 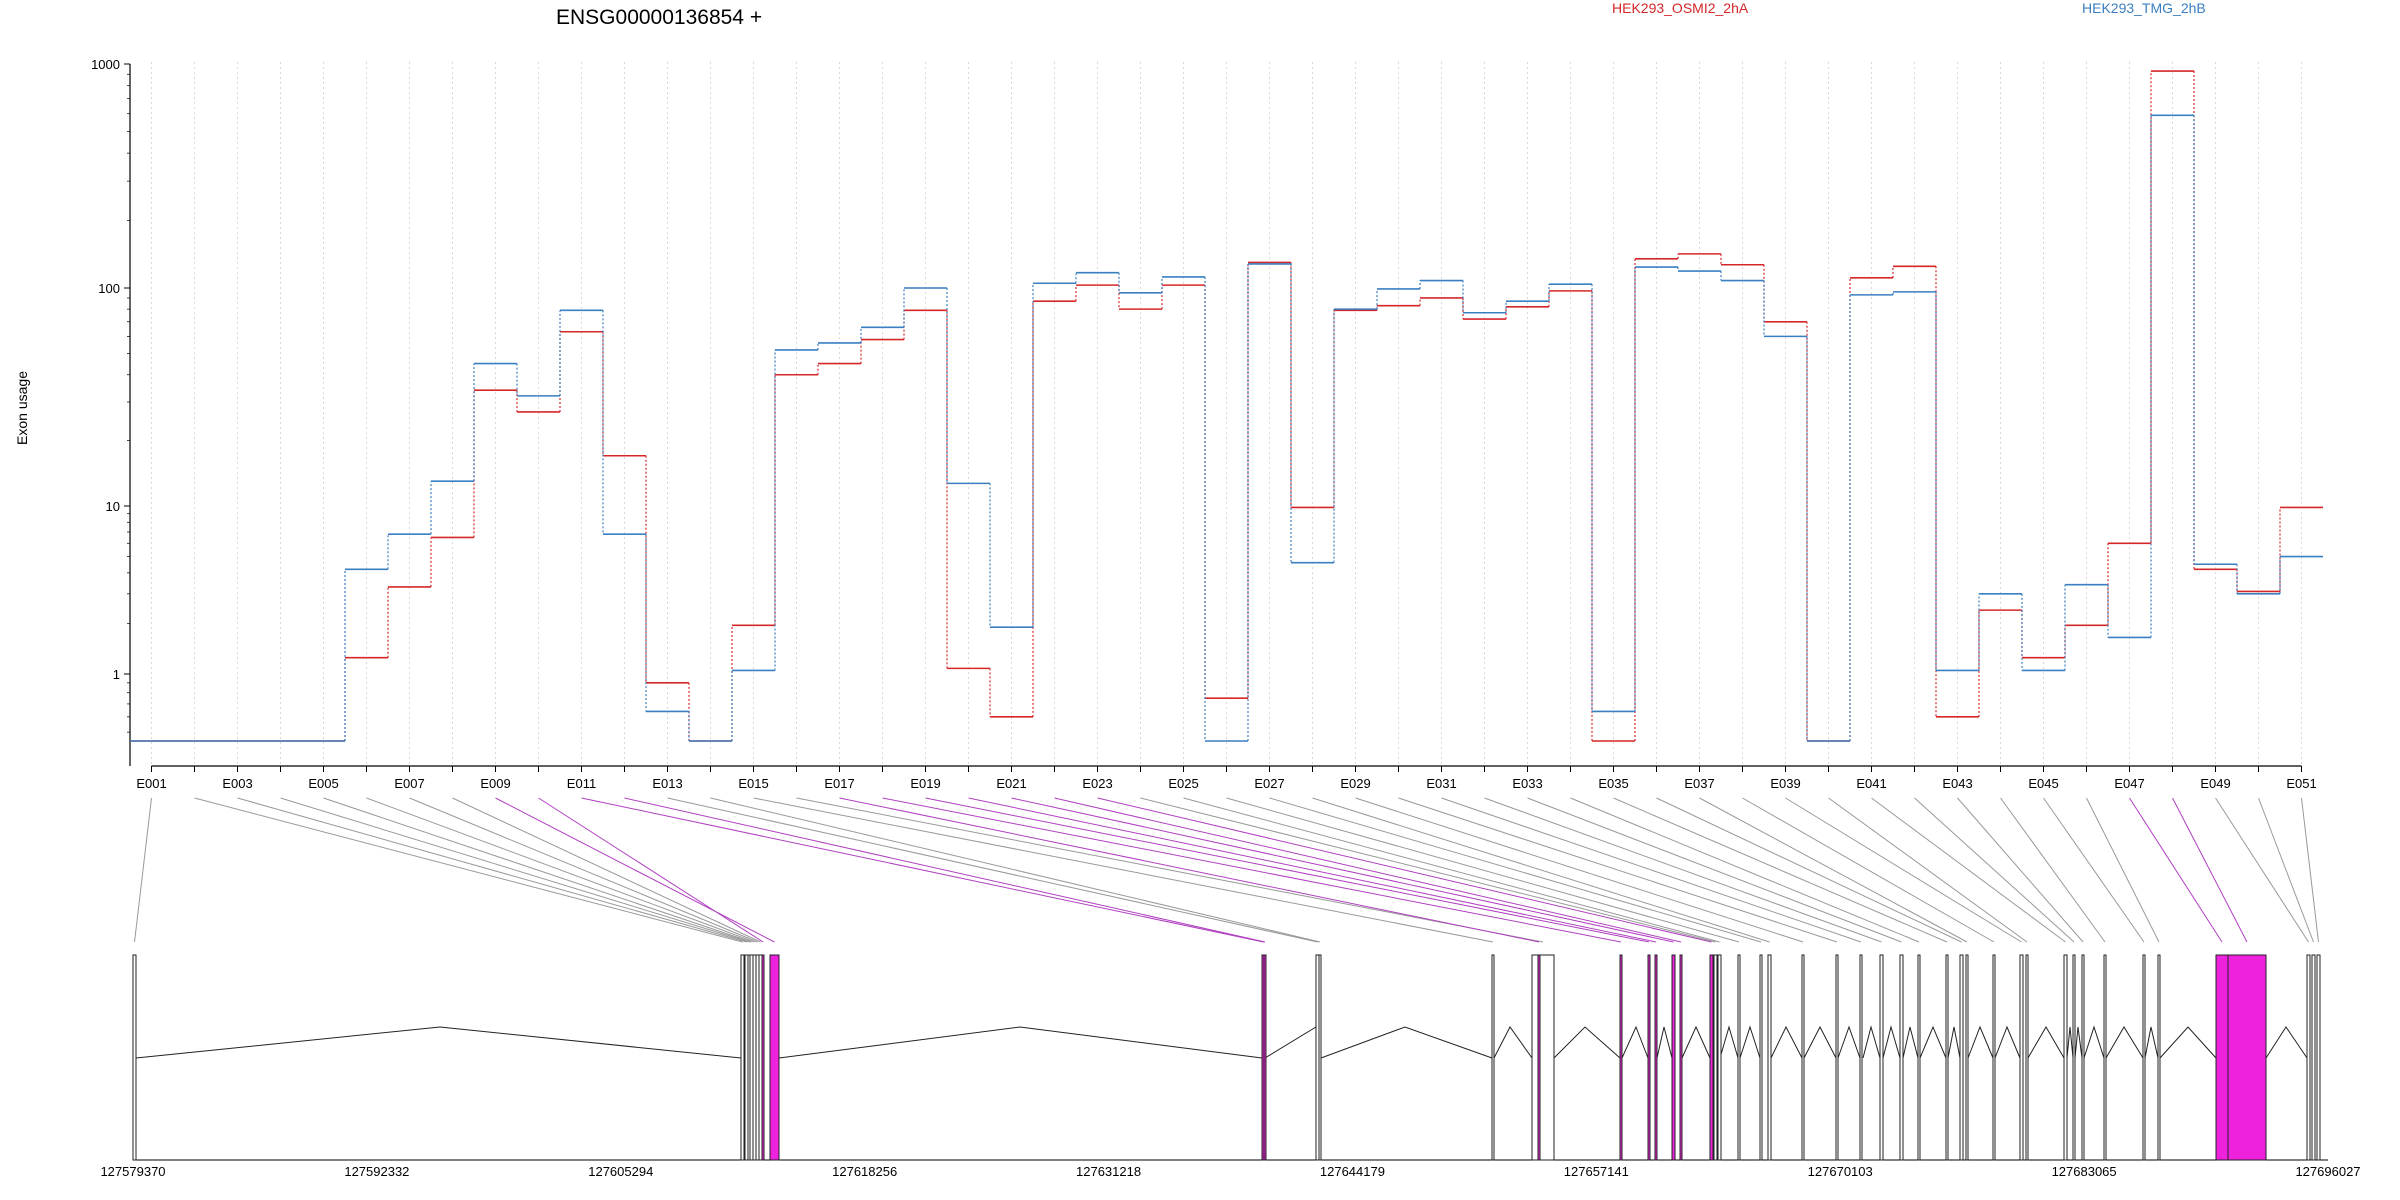 I want to click on x-tick-label: E041, so click(x=1871, y=783).